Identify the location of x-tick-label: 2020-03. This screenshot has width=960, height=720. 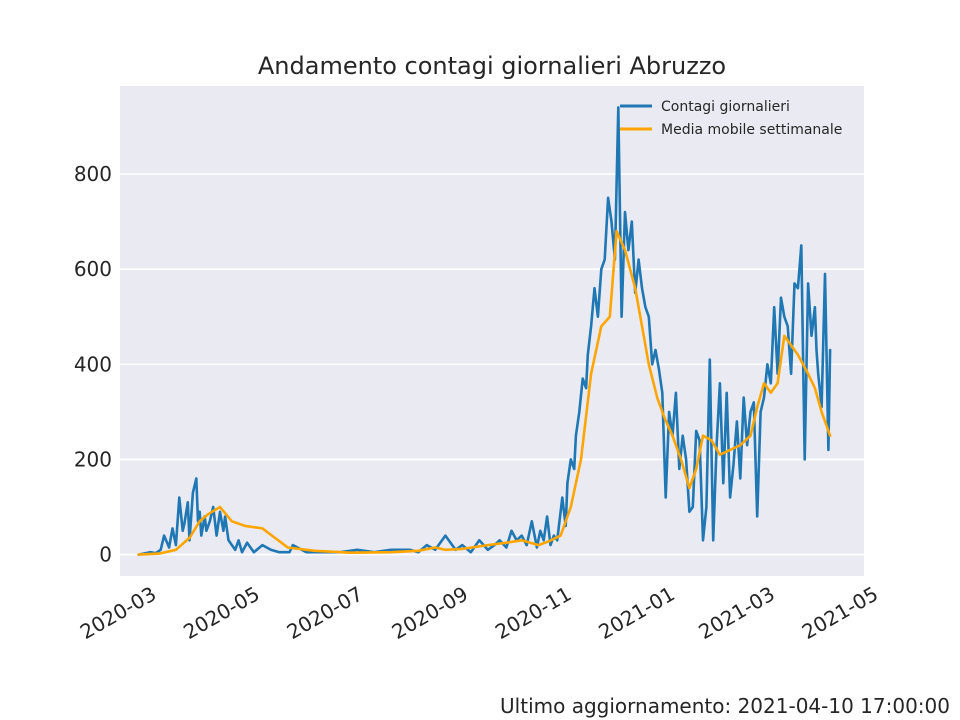
(118, 613).